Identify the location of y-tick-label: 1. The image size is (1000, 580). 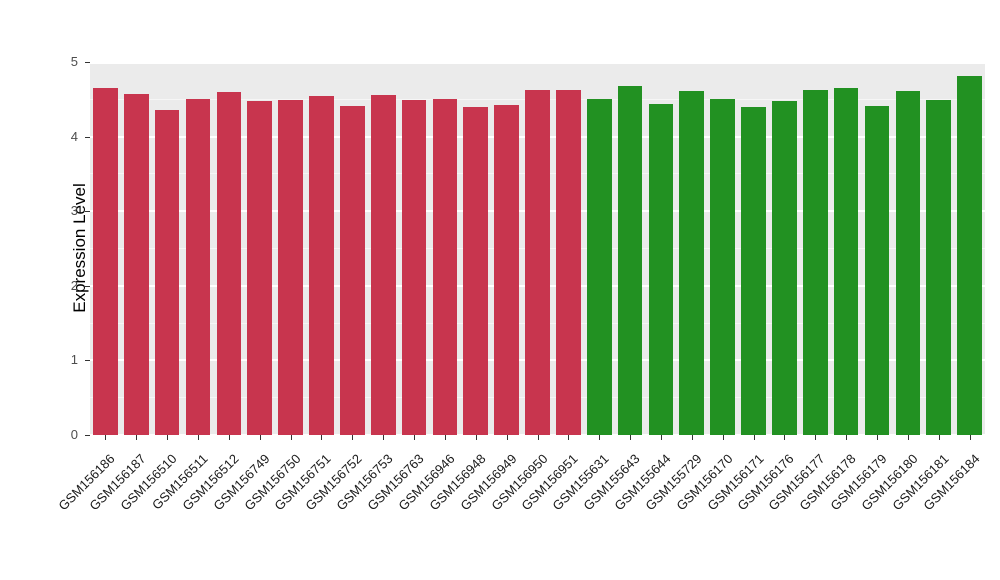
(74, 360).